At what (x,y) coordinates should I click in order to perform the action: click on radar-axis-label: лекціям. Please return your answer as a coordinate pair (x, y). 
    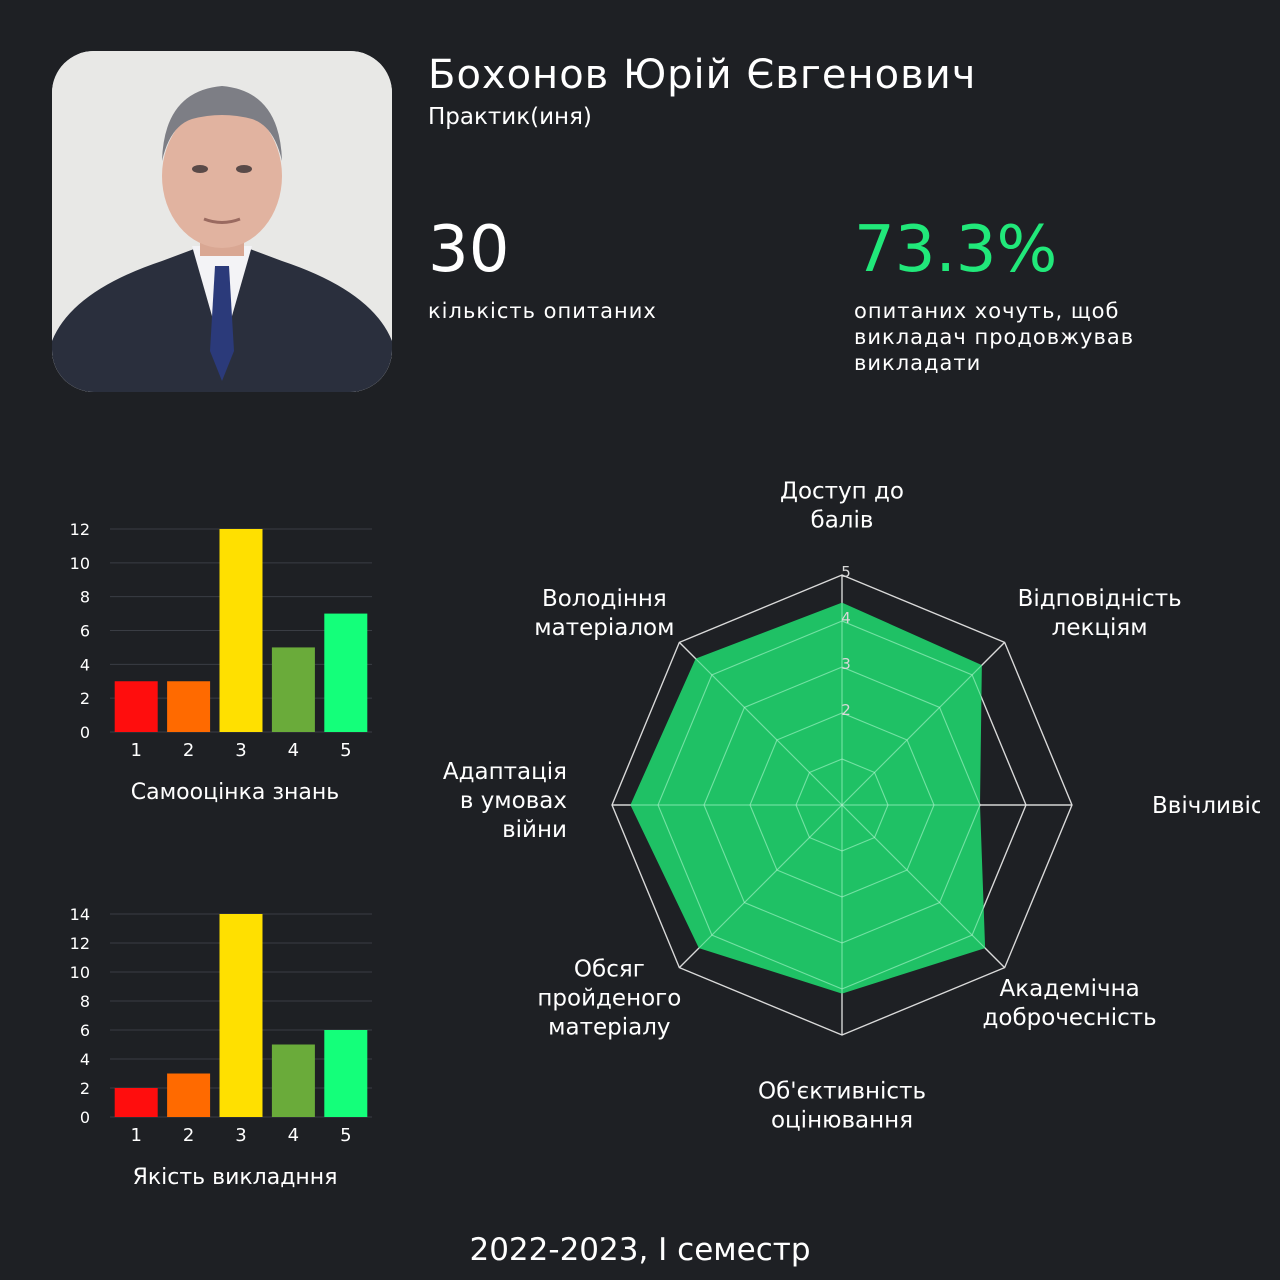
    Looking at the image, I should click on (1100, 628).